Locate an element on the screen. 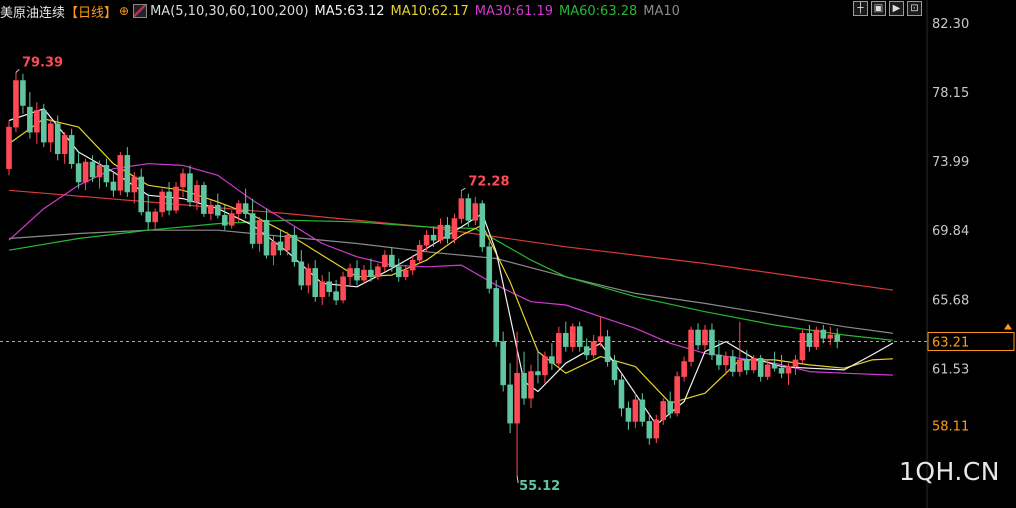 The image size is (1016, 508). symbol-name: 美原油连续 is located at coordinates (33, 13).